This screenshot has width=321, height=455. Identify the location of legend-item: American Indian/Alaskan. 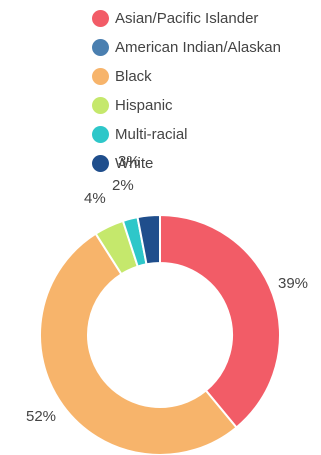
(186, 47).